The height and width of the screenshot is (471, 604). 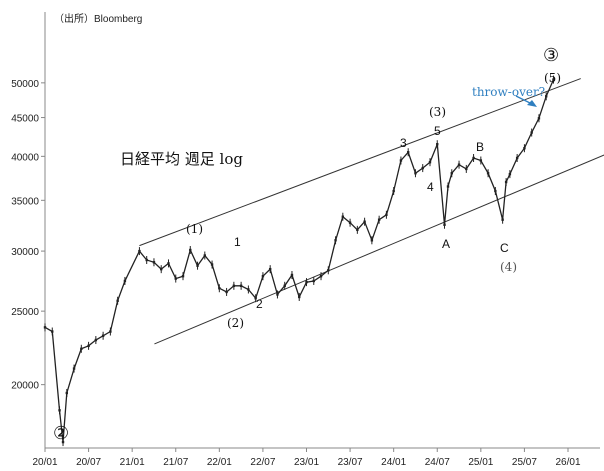 What do you see at coordinates (437, 462) in the screenshot?
I see `x-tick-label: 24/07` at bounding box center [437, 462].